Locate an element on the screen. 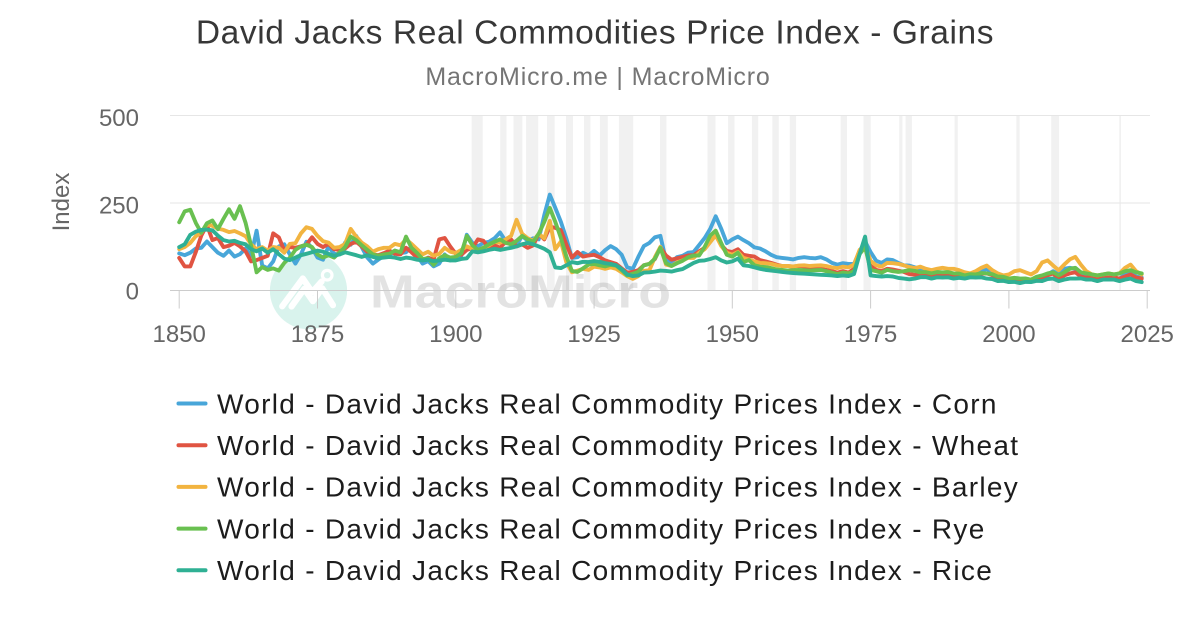 Image resolution: width=1200 pixels, height=630 pixels. svg-text: MacroMicro.me | MacroMicro is located at coordinates (597, 77).